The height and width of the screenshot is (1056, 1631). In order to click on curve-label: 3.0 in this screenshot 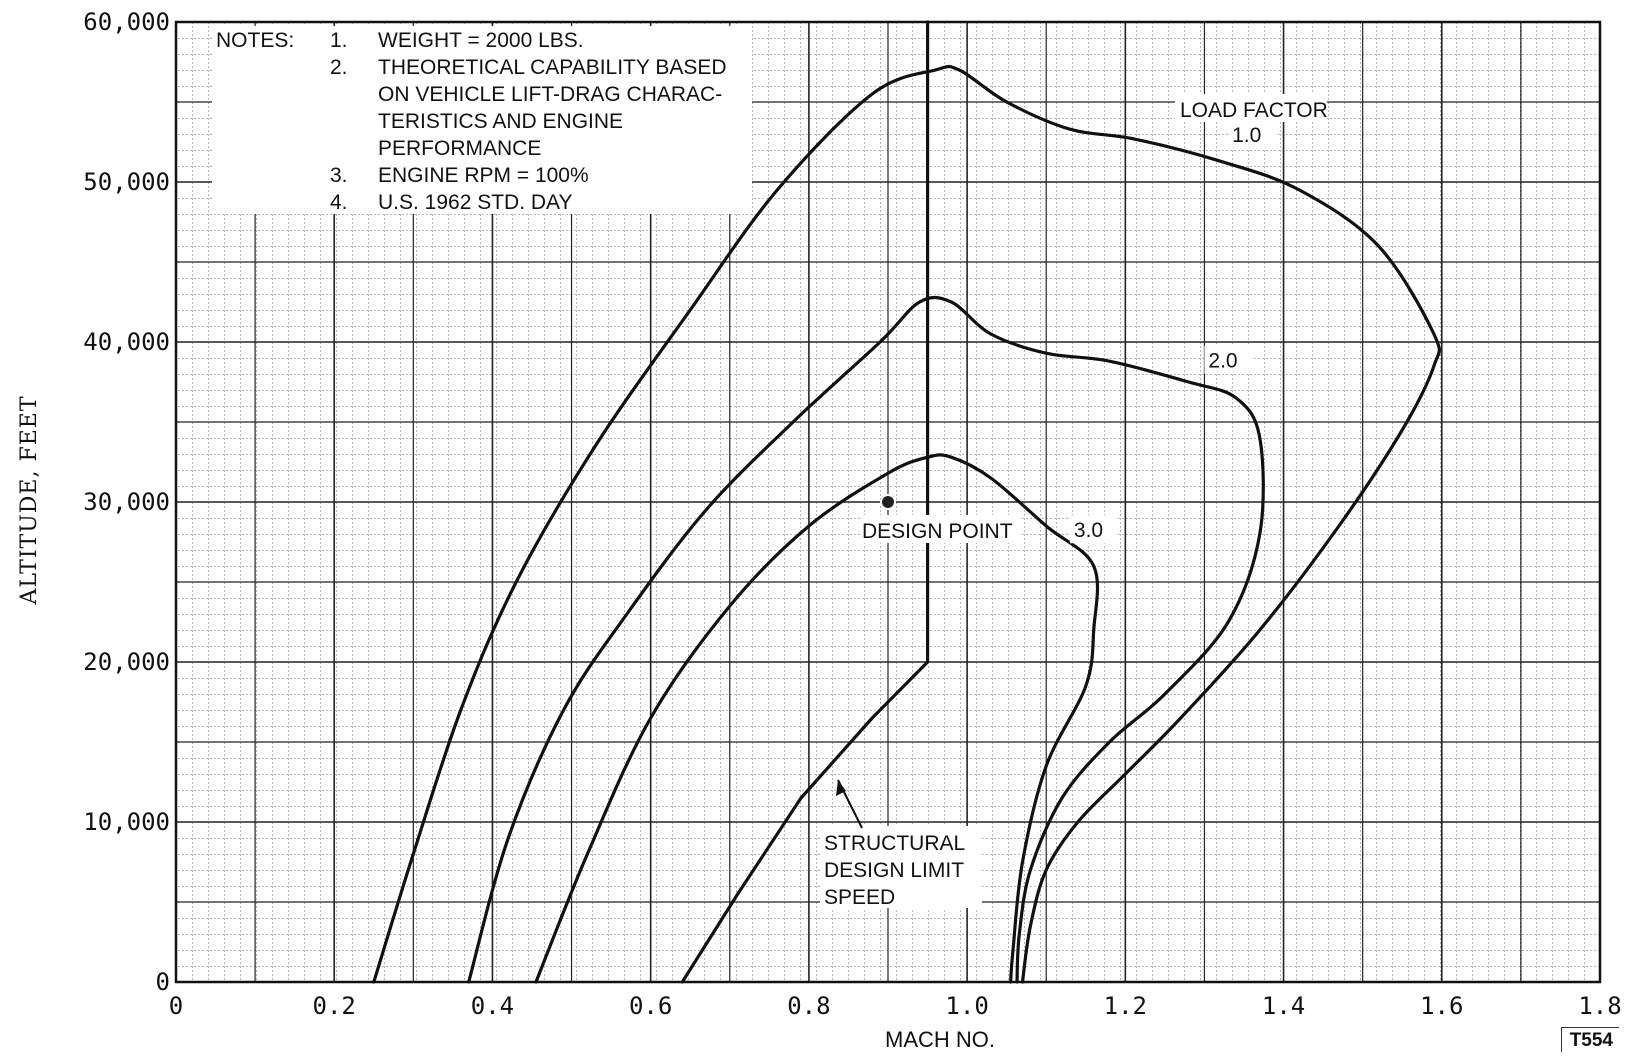, I will do `click(1088, 530)`.